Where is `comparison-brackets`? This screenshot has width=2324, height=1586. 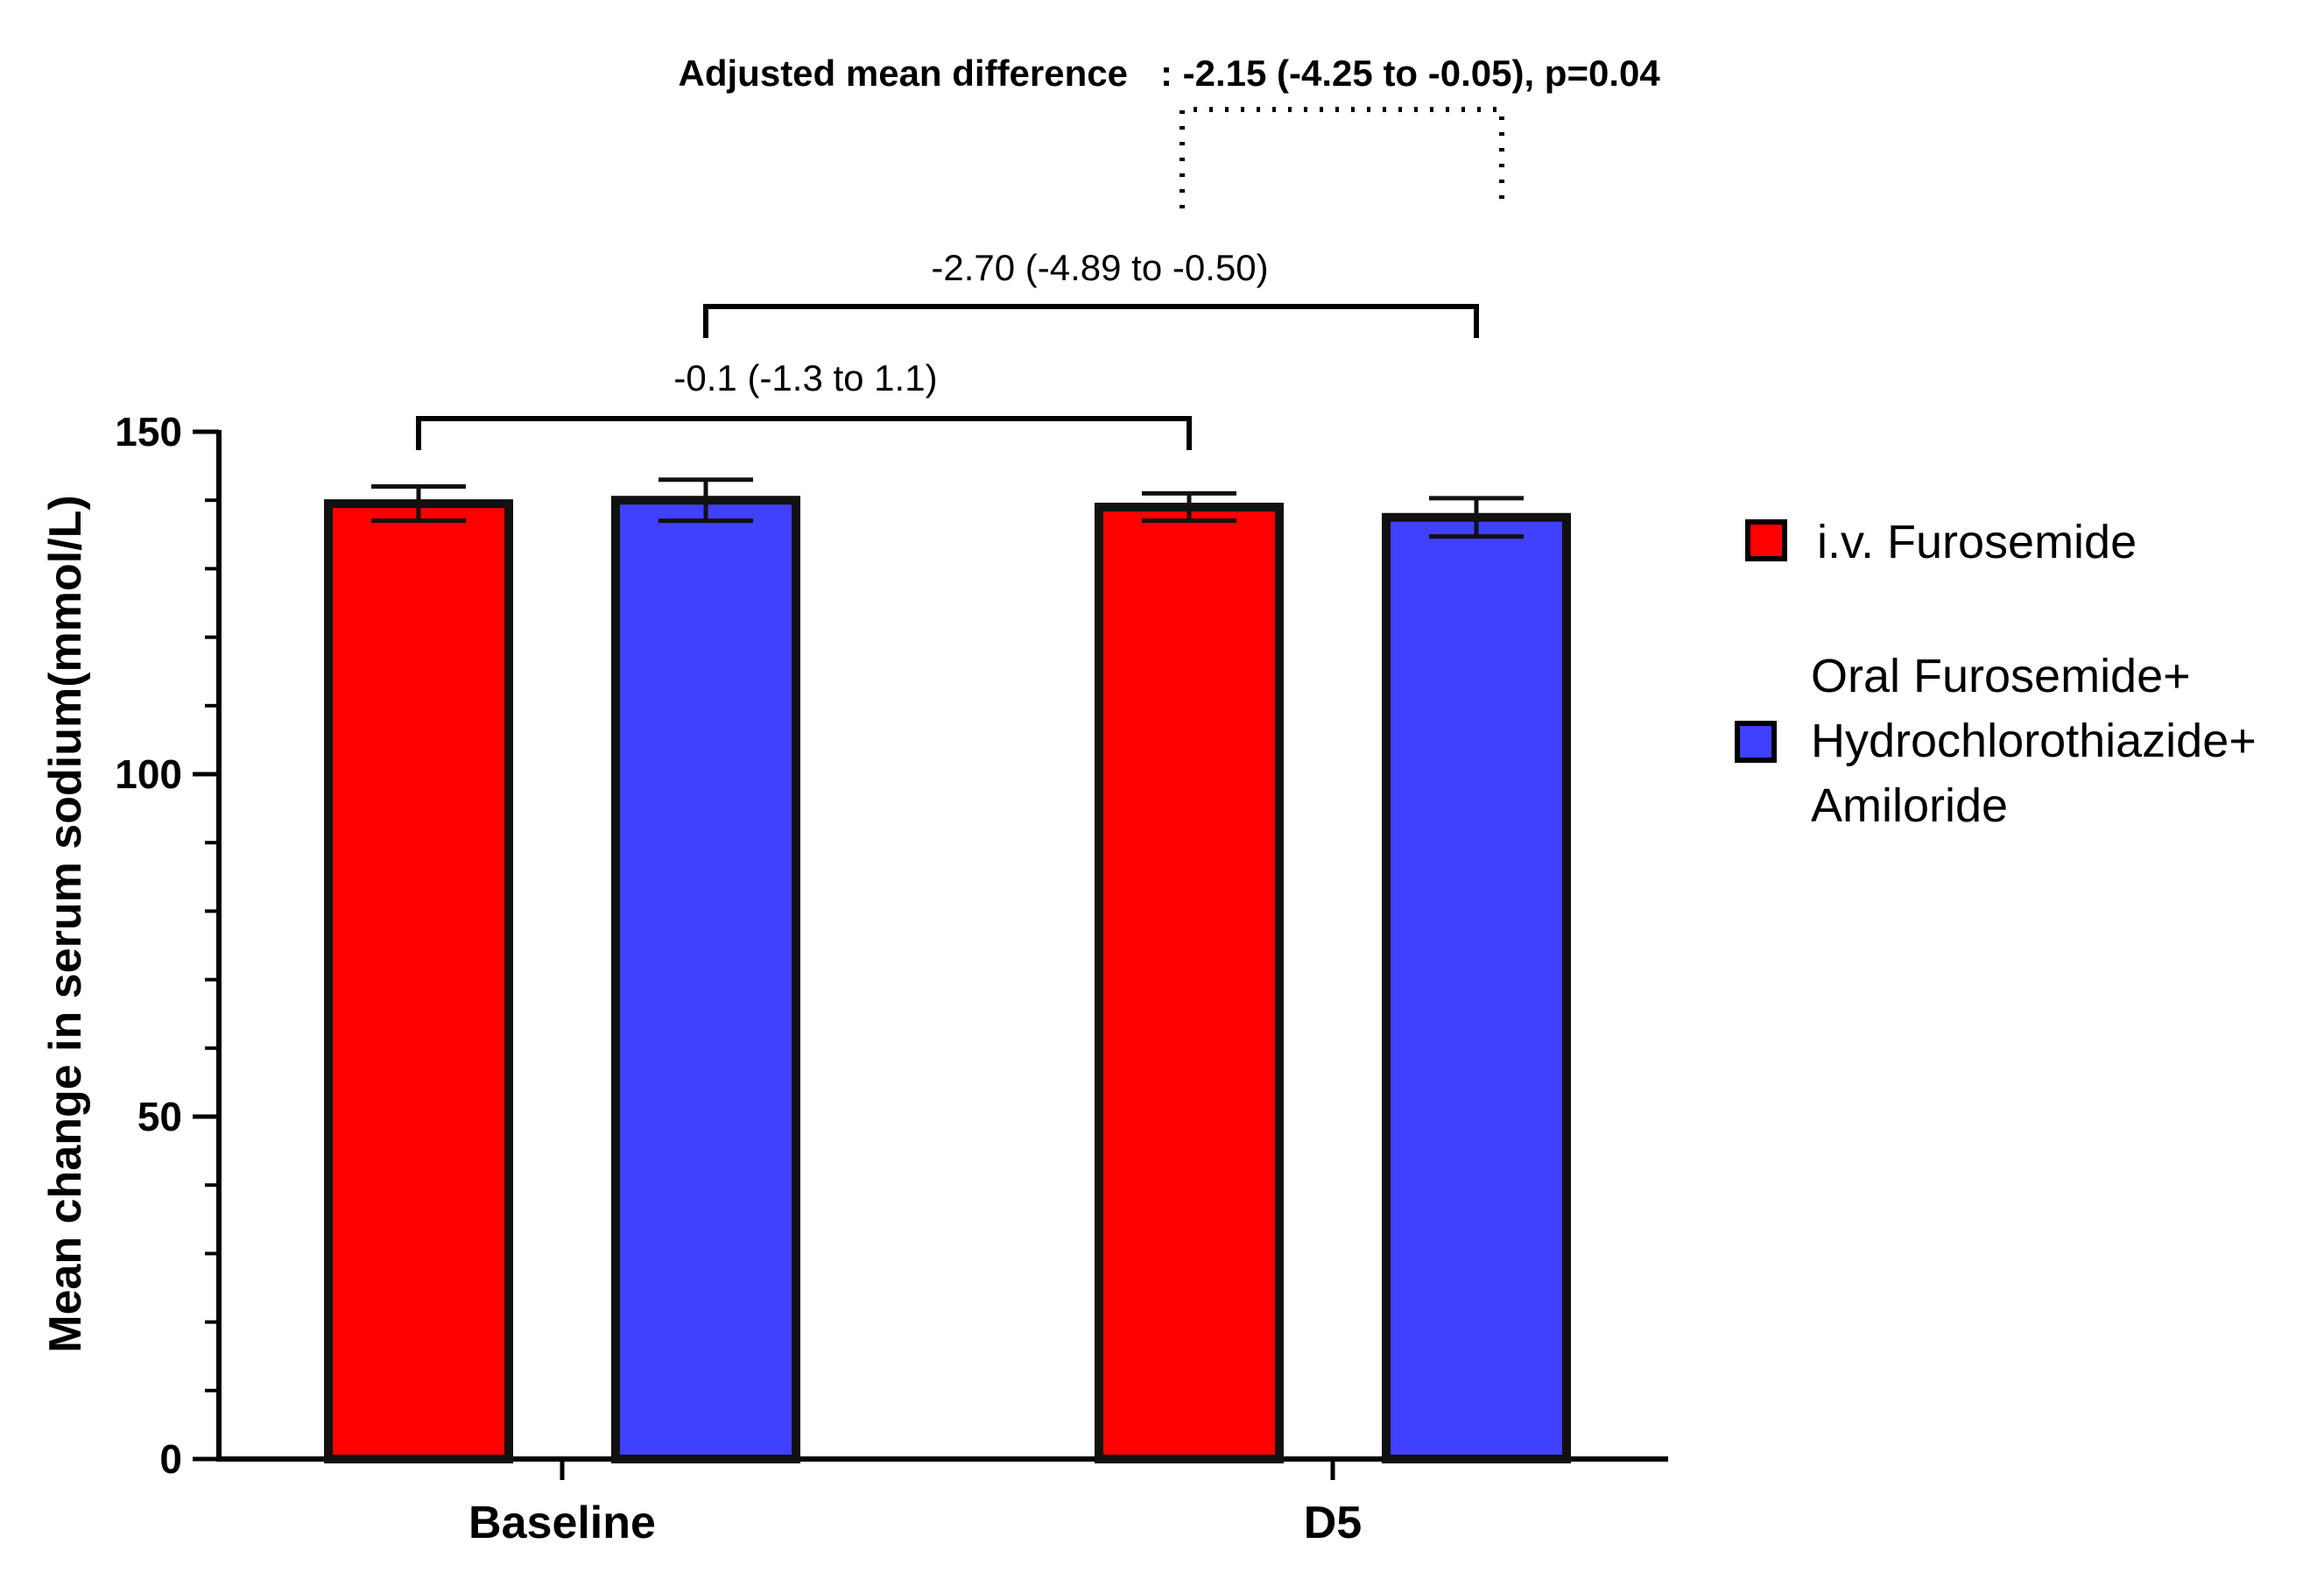
comparison-brackets is located at coordinates (960, 278).